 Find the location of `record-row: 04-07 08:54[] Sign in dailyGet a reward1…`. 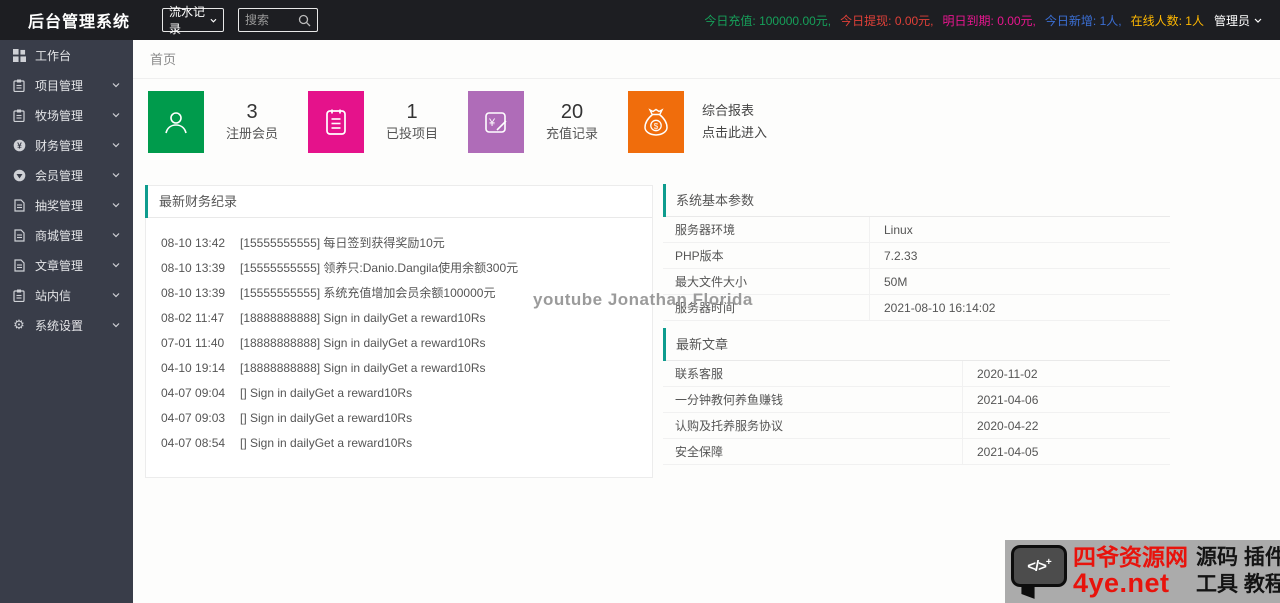

record-row: 04-07 08:54[] Sign in dailyGet a reward1… is located at coordinates (287, 443).